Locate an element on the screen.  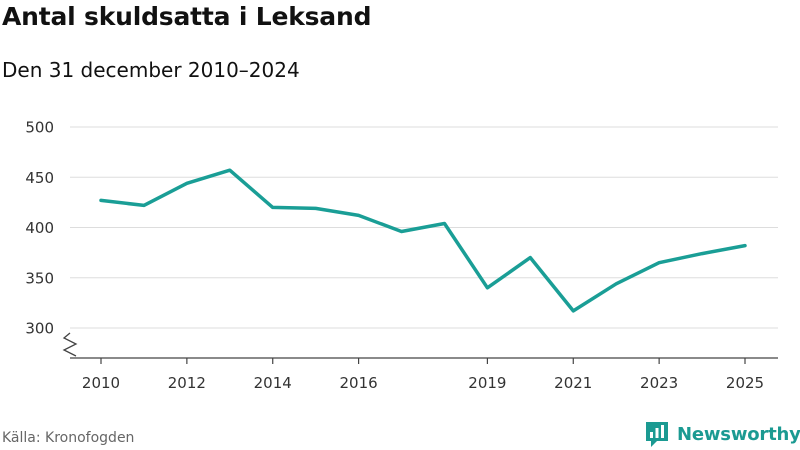
newsworthy-logo-icon is located at coordinates (657, 434).